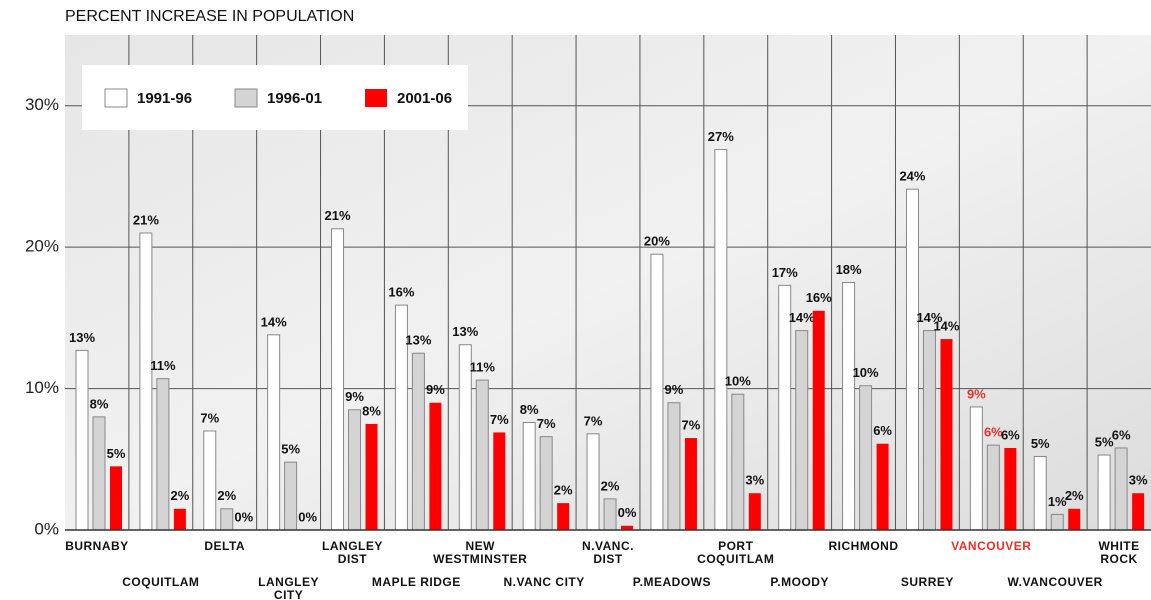  Describe the element at coordinates (721, 136) in the screenshot. I see `value-label: 27%` at that location.